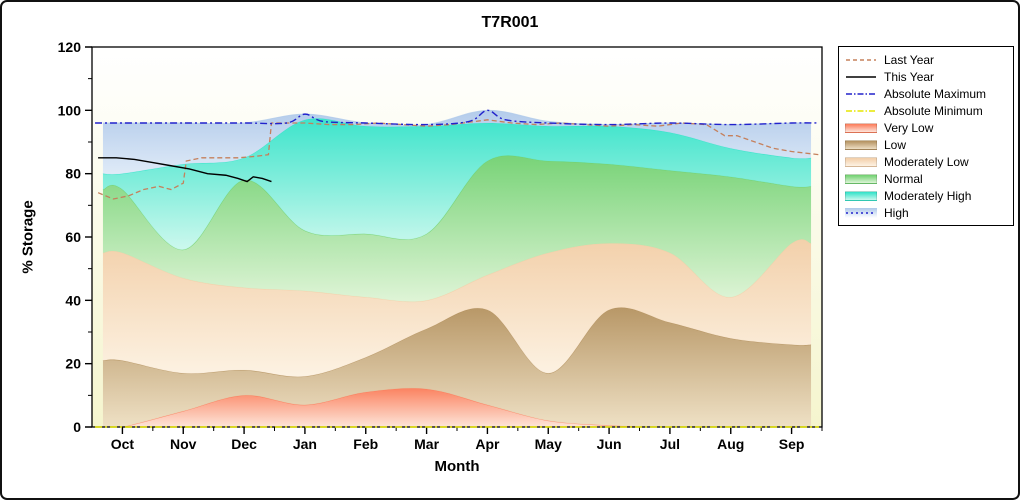  Describe the element at coordinates (457, 117) in the screenshot. I see `absolute-maximum-line` at that location.